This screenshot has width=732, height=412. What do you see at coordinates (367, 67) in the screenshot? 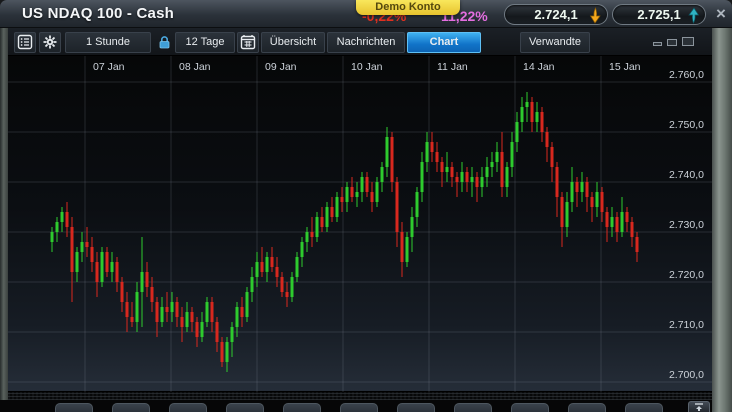
I see `date-axis-label: 10 Jan` at bounding box center [367, 67].